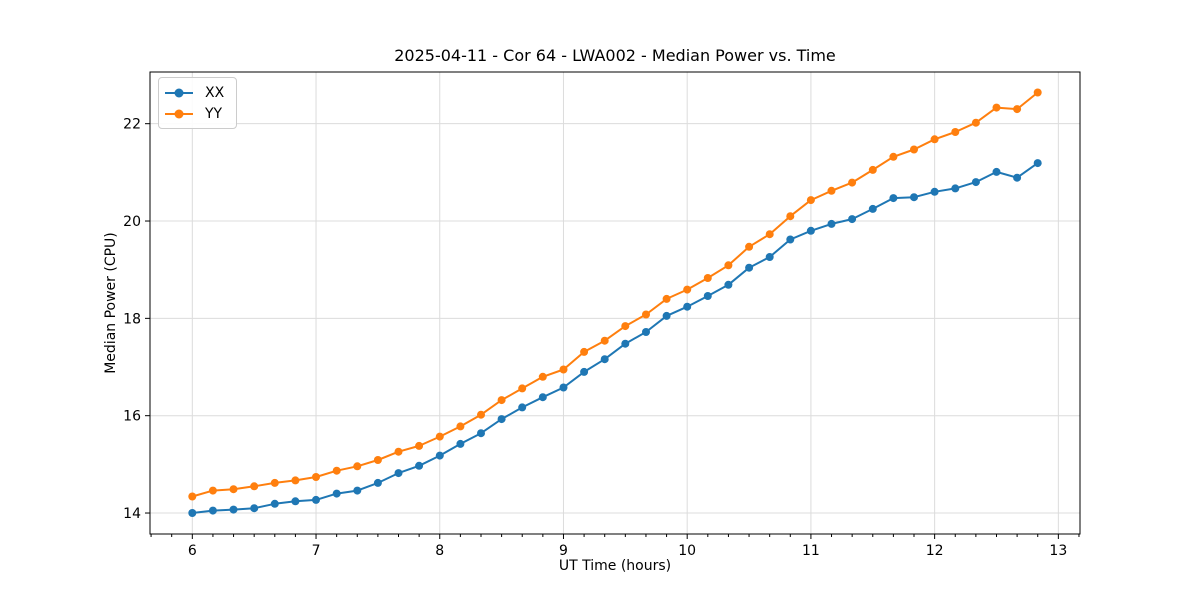 This screenshot has width=1200, height=600. What do you see at coordinates (179, 92) in the screenshot?
I see `xx-line-marker-sample` at bounding box center [179, 92].